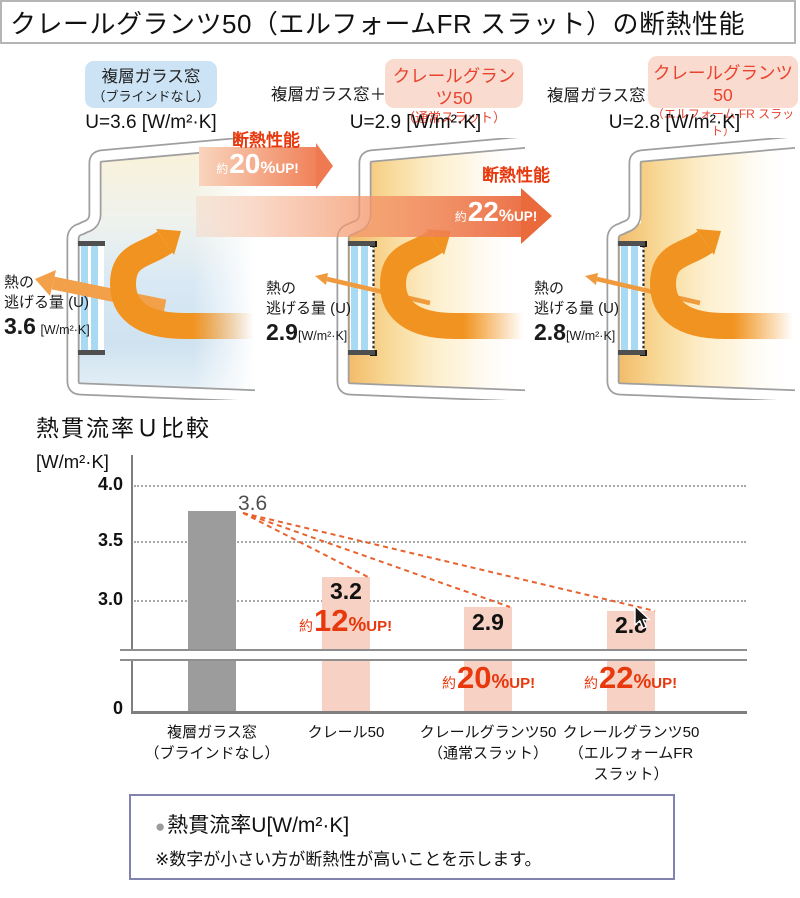 Image resolution: width=800 pixels, height=898 pixels. Describe the element at coordinates (348, 859) in the screenshot. I see `note-text: ※数字が小さい方が断熱性が高いことを示します。` at that location.